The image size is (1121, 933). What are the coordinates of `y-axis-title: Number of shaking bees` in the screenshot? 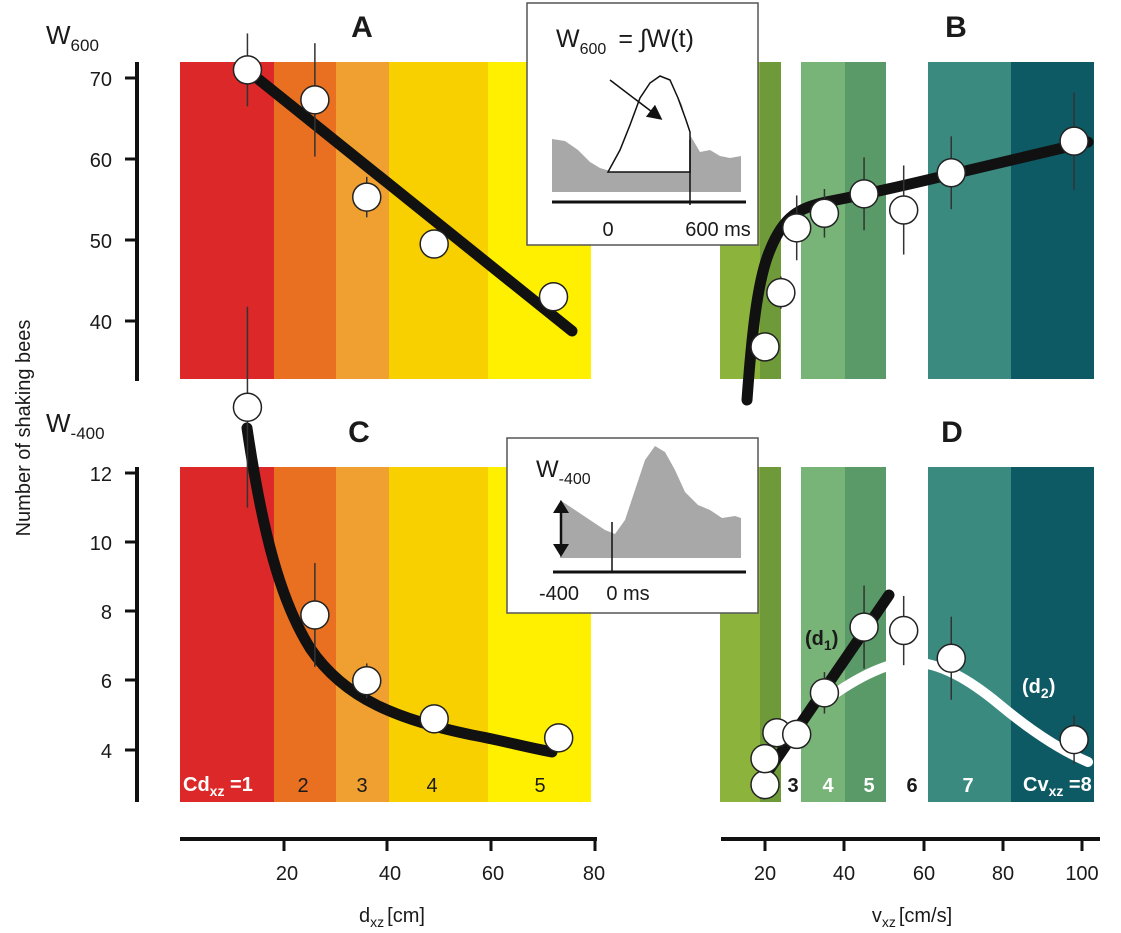 It's located at (24, 428).